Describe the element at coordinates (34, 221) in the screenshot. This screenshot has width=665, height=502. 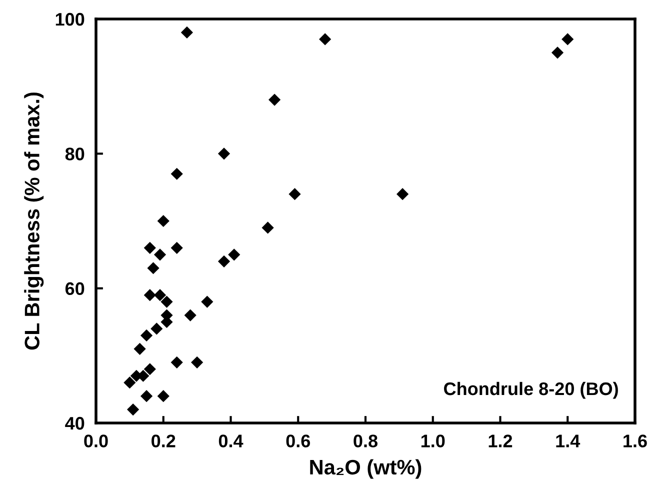
I see `y-axis-title: CL Brightness (% of max.)` at that location.